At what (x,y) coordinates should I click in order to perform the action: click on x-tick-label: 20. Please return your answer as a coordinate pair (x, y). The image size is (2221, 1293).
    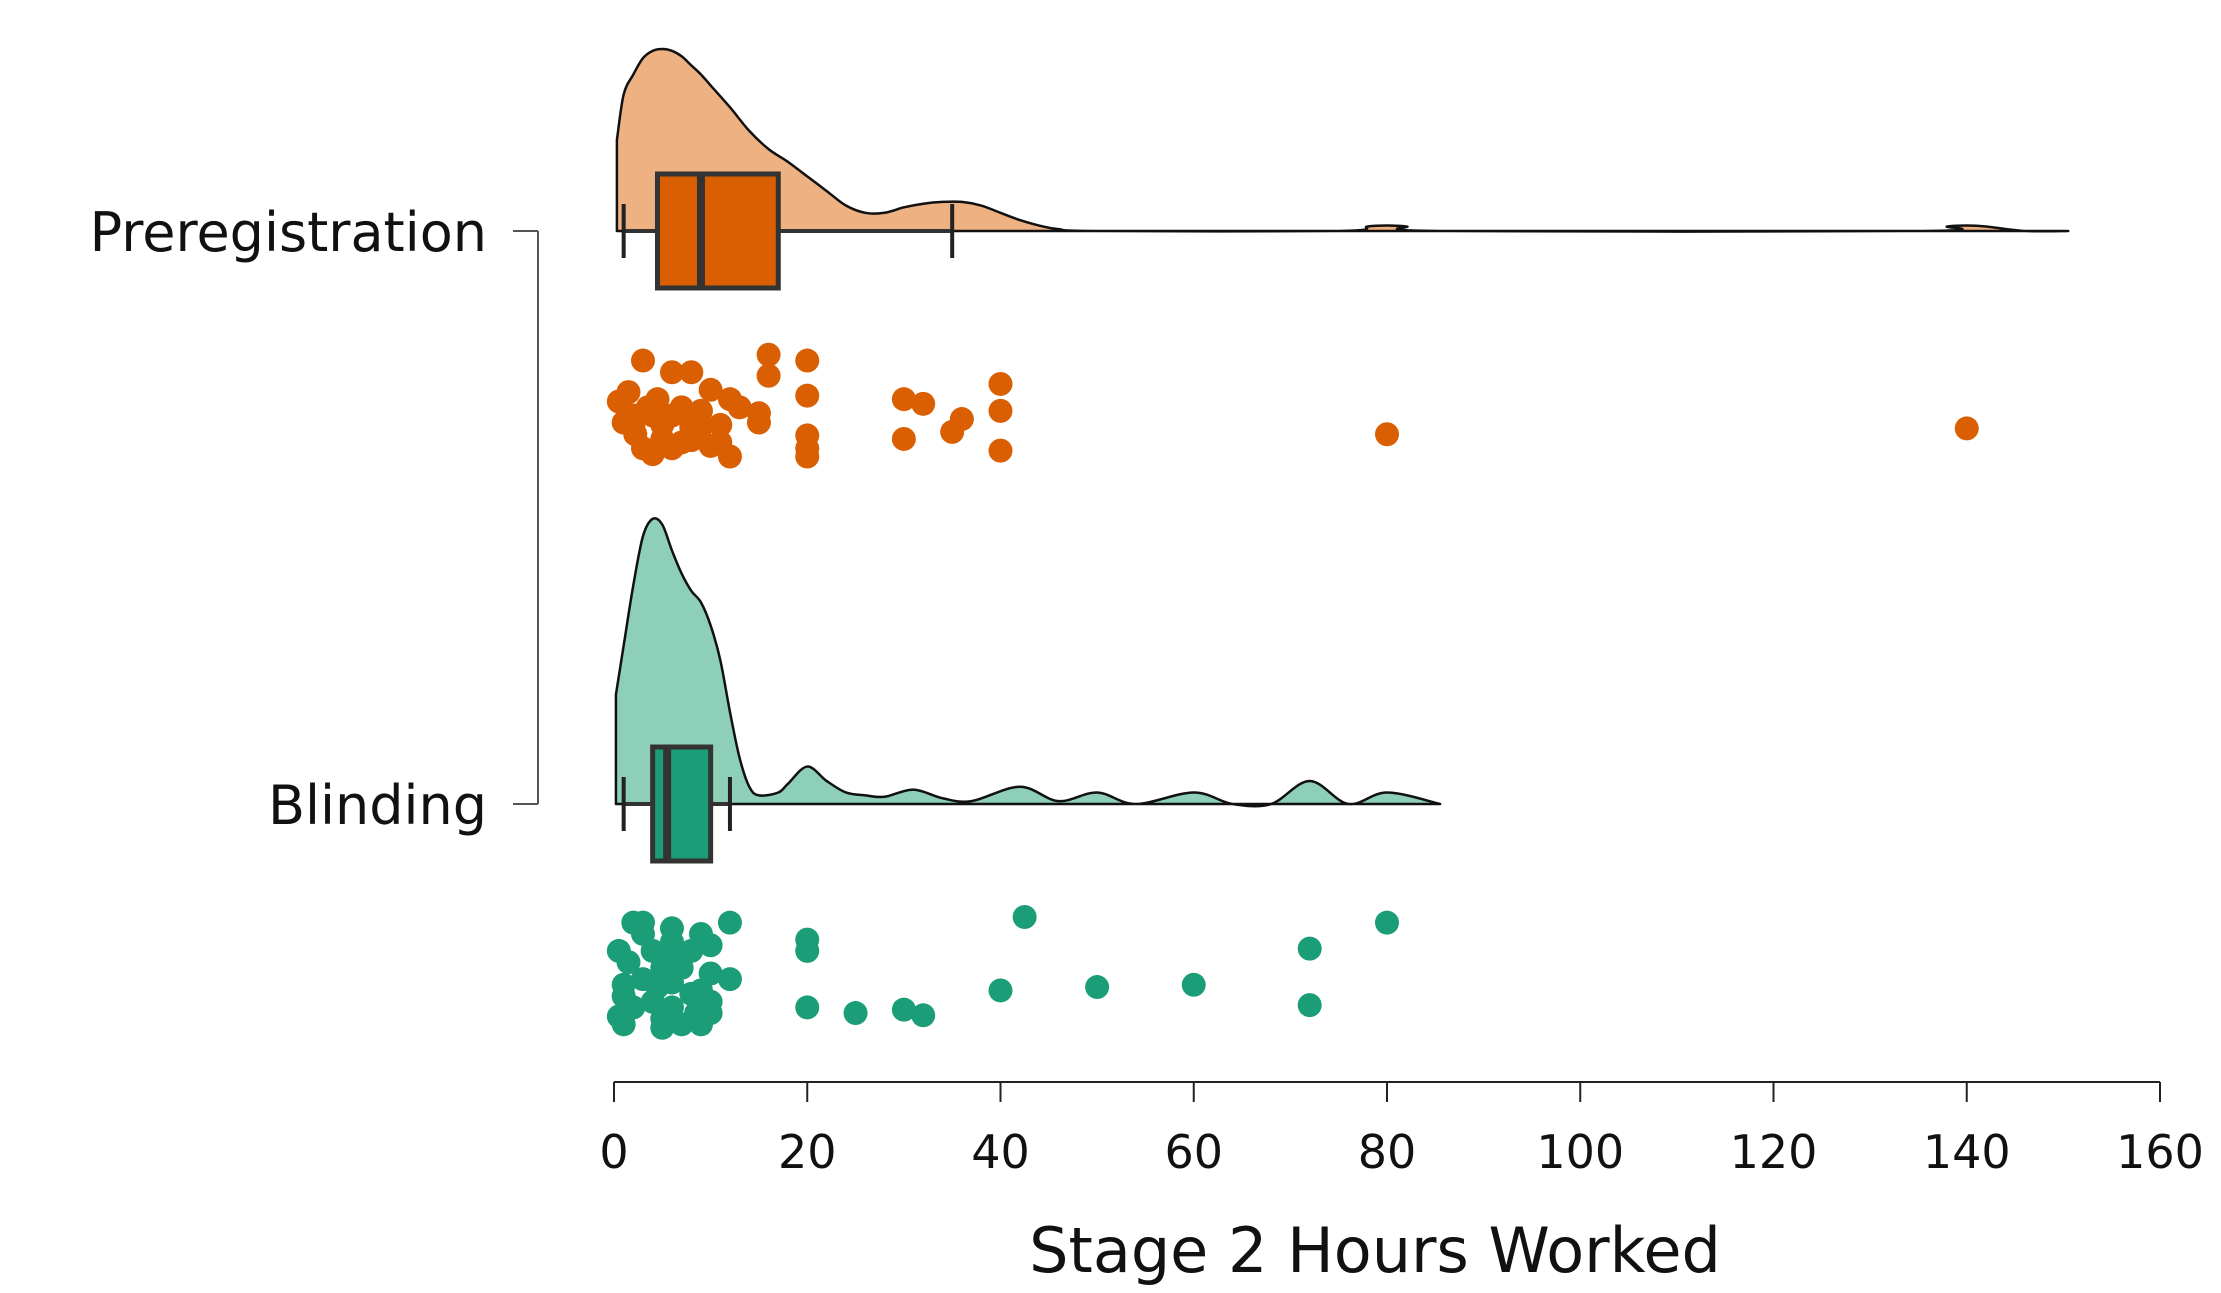
    Looking at the image, I should click on (807, 1152).